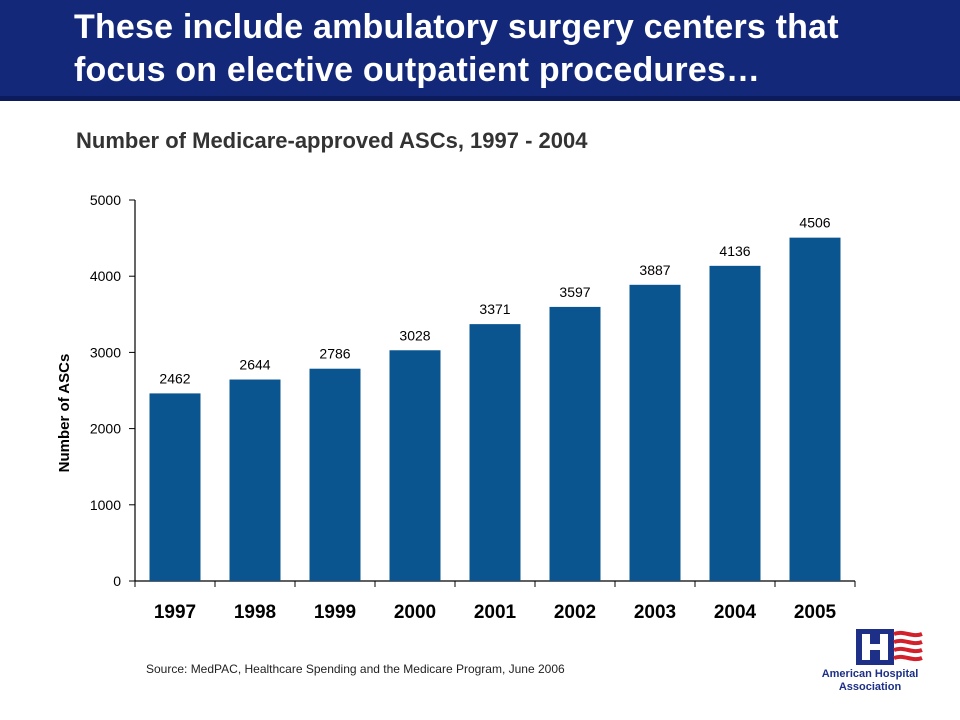 The height and width of the screenshot is (720, 960). I want to click on aha-logo-line2: Association, so click(870, 687).